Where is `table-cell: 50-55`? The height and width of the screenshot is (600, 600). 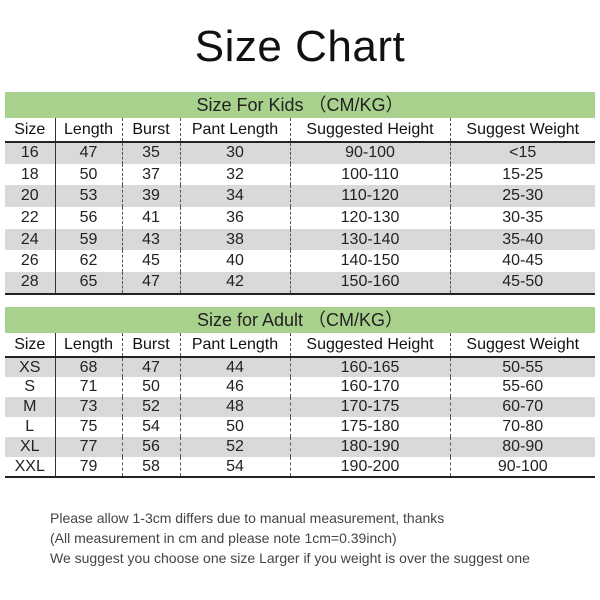
table-cell: 50-55 is located at coordinates (522, 367).